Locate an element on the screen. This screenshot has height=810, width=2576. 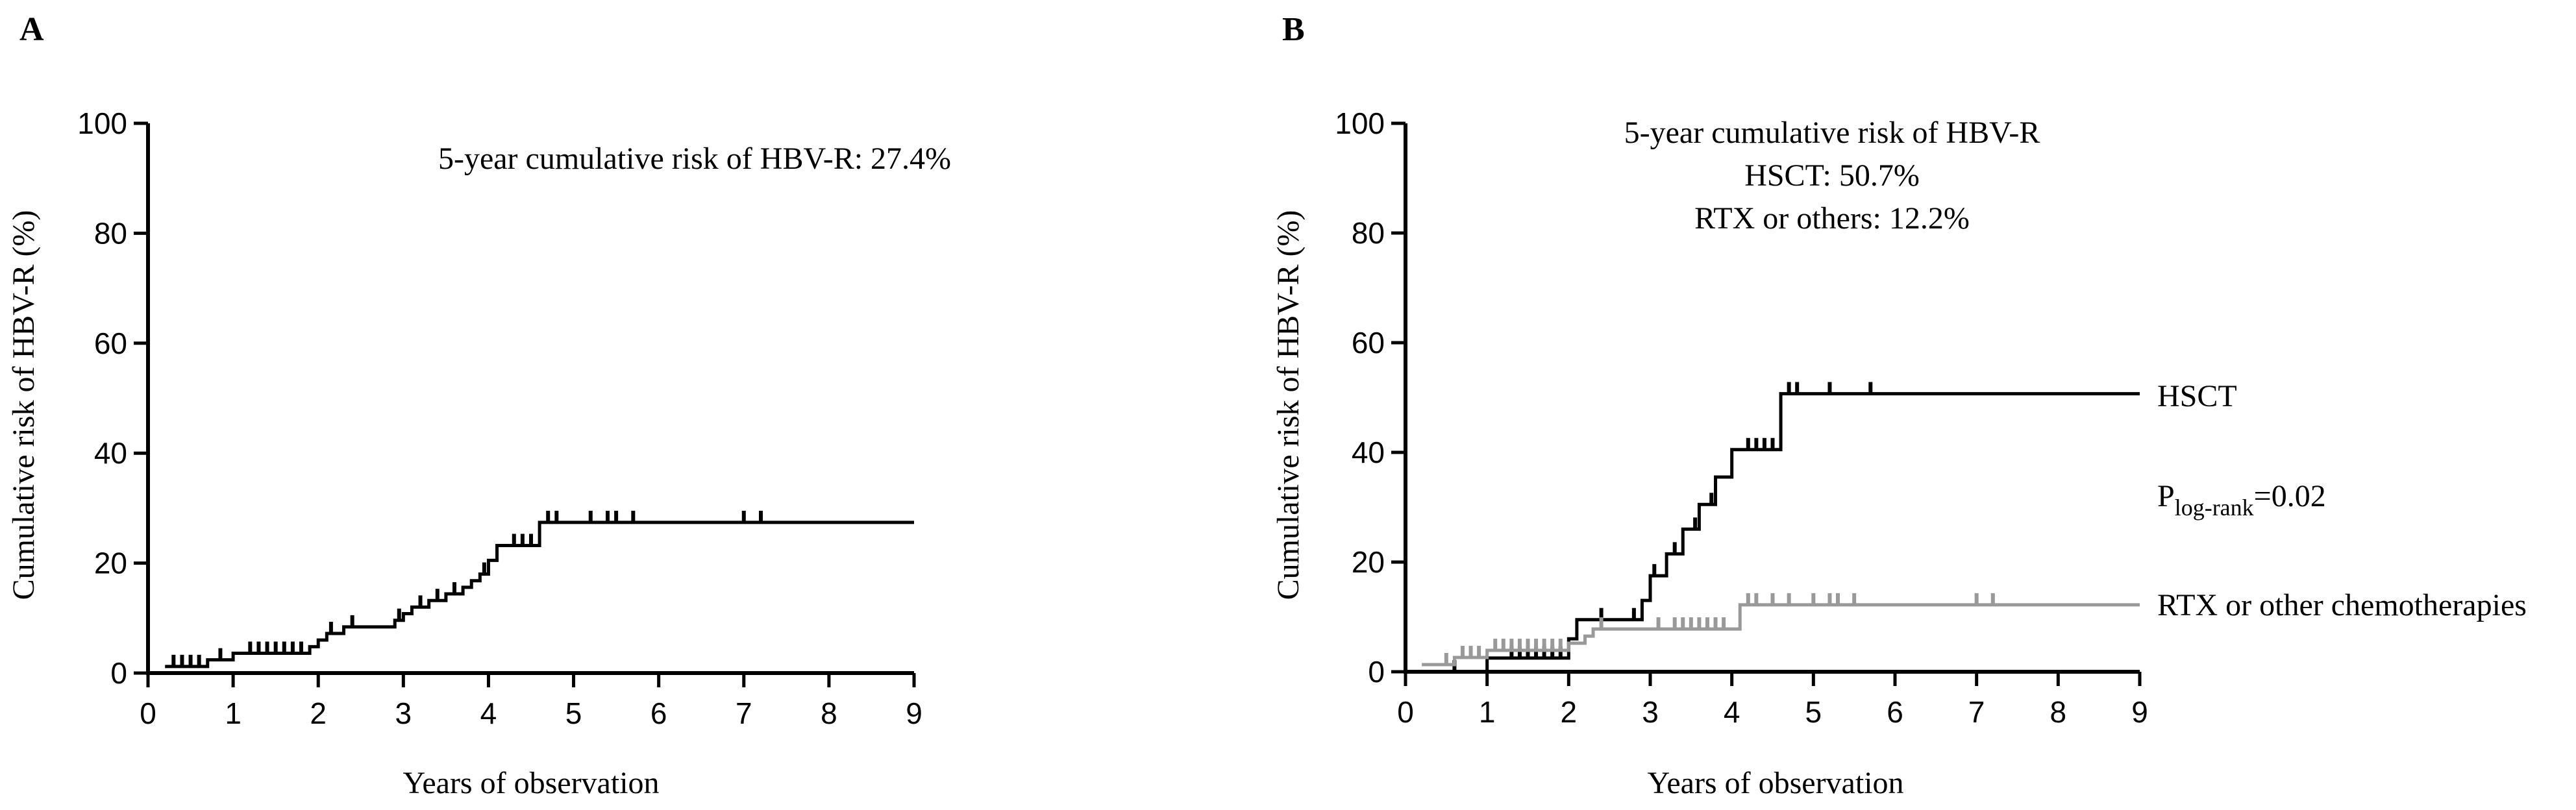
panel-b-annotation-hsct: HSCT: 50.7% is located at coordinates (1832, 175).